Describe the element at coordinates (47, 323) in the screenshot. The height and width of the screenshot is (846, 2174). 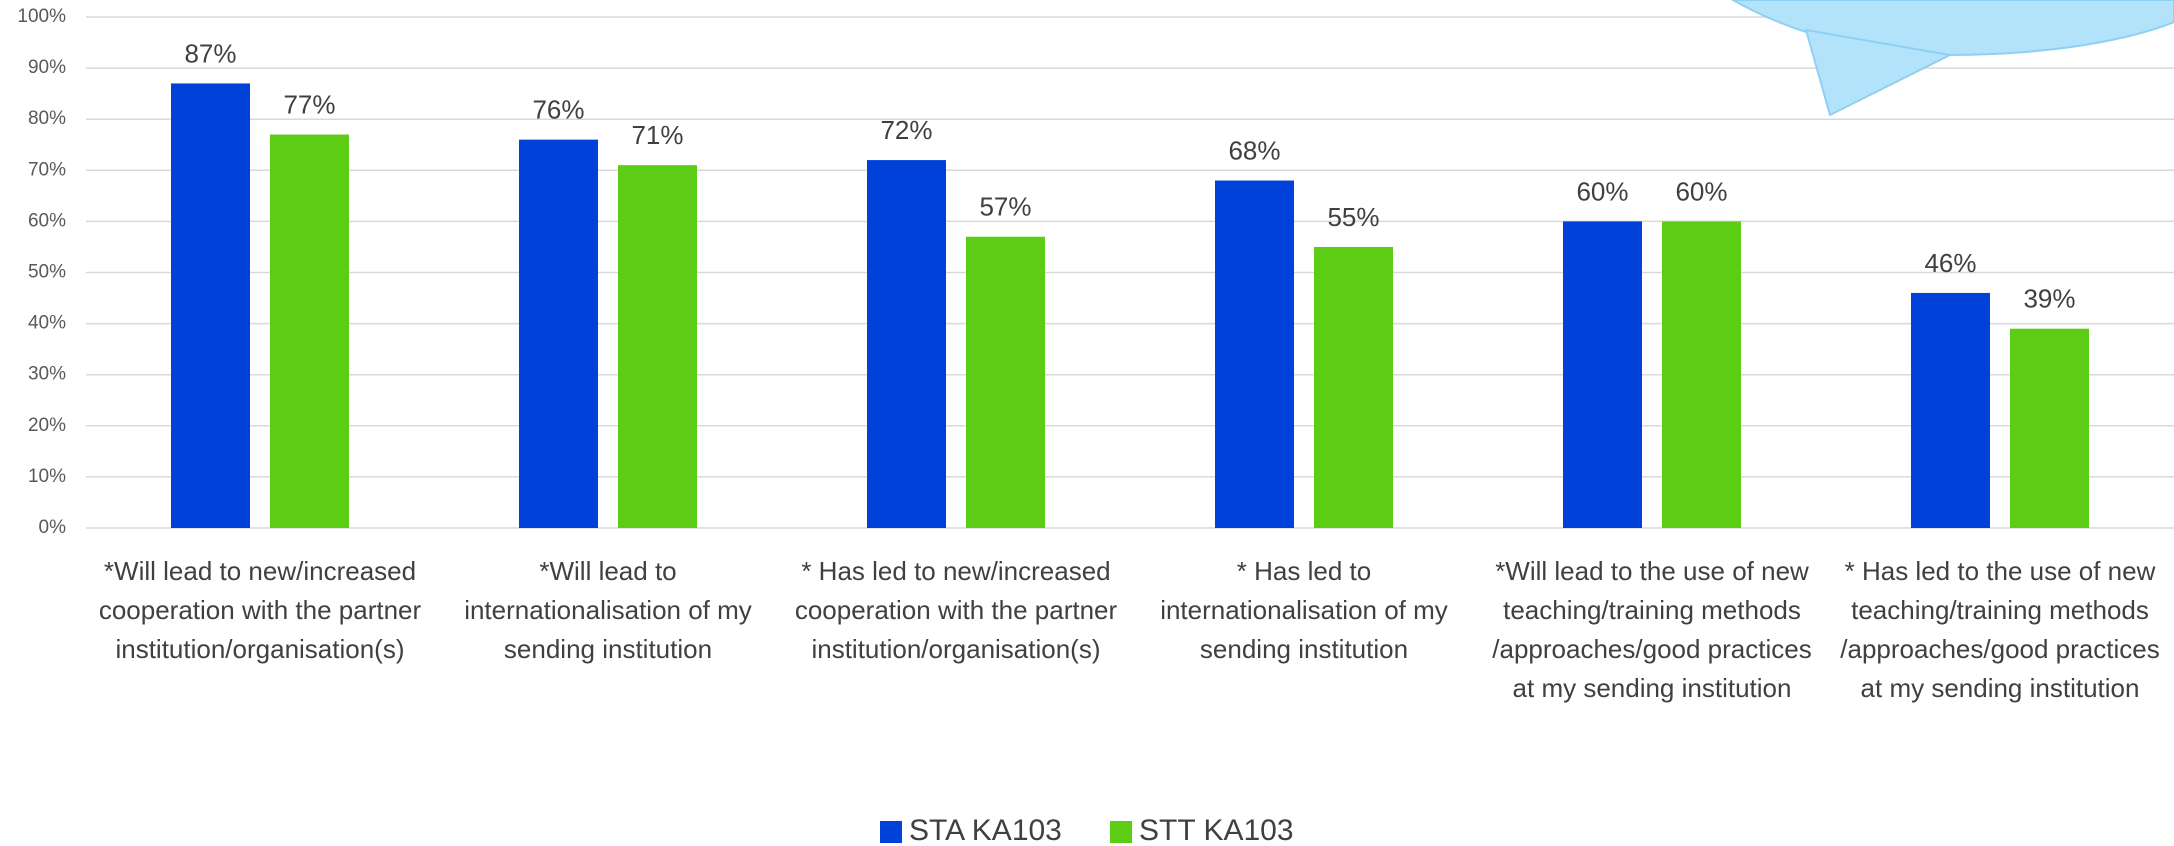
I see `y-tick-label: 40%` at that location.